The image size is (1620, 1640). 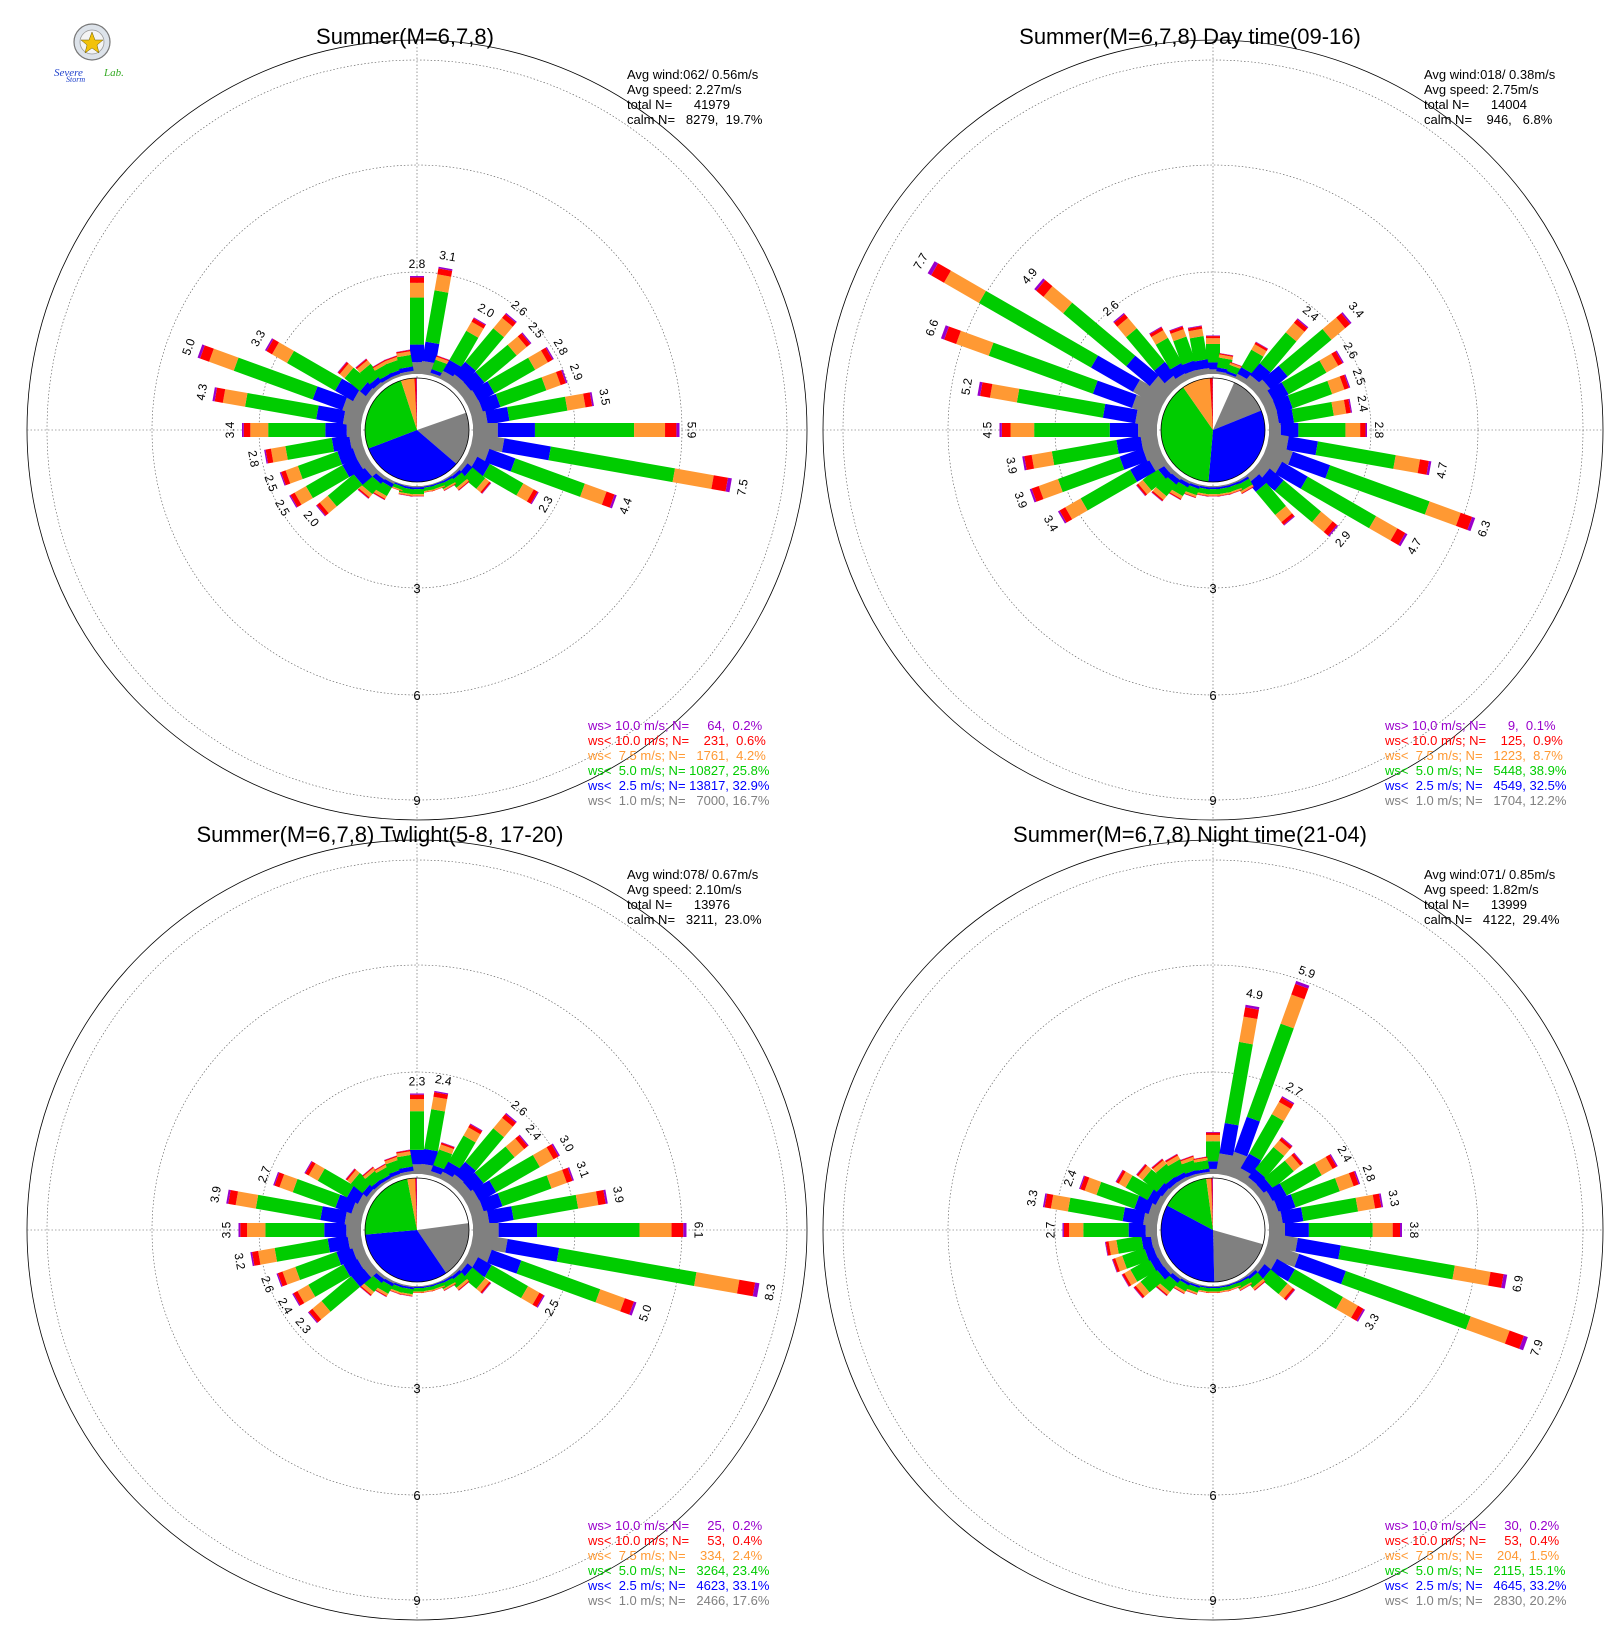 I want to click on legend-entry: ws> 10.0 m/s; N= 9, 0.1%, so click(x=1470, y=725).